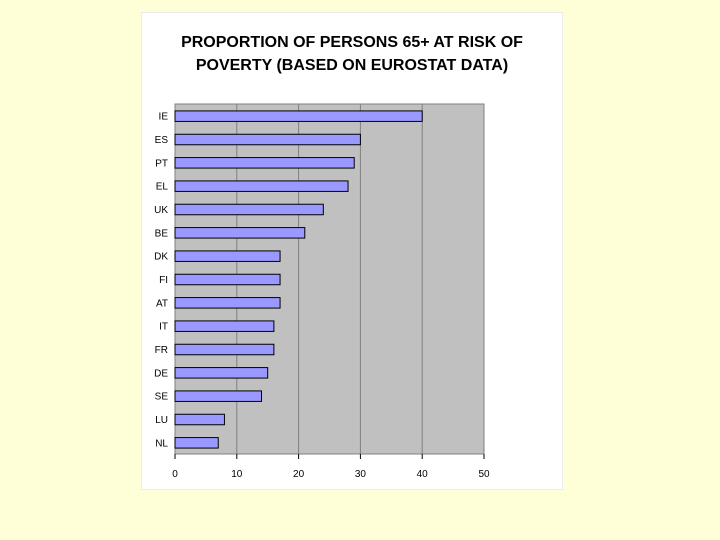 The height and width of the screenshot is (540, 720). Describe the element at coordinates (240, 233) in the screenshot. I see `bar-be` at that location.